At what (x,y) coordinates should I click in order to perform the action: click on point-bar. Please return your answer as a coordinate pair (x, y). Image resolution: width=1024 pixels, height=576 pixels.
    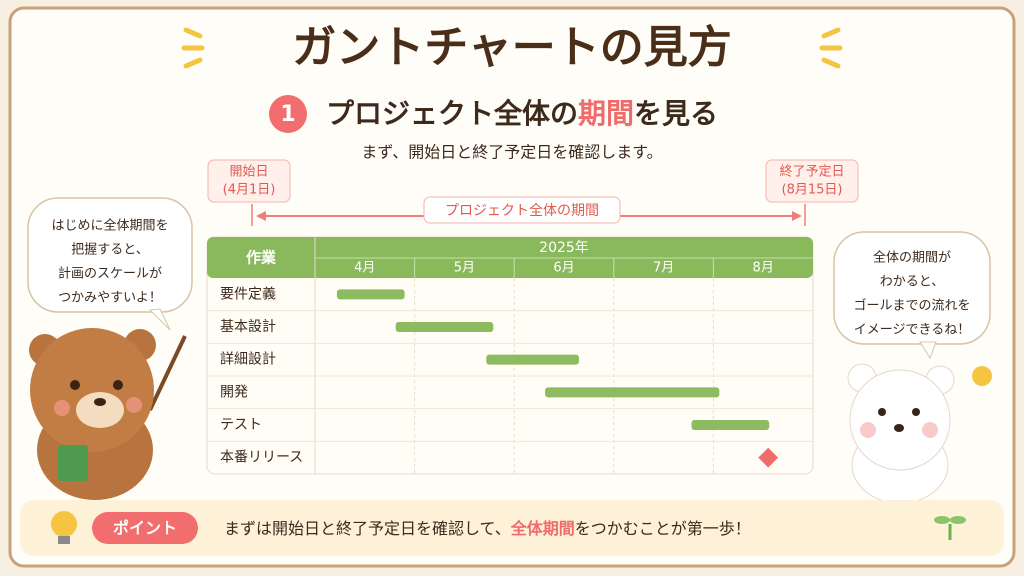
    Looking at the image, I should click on (512, 528).